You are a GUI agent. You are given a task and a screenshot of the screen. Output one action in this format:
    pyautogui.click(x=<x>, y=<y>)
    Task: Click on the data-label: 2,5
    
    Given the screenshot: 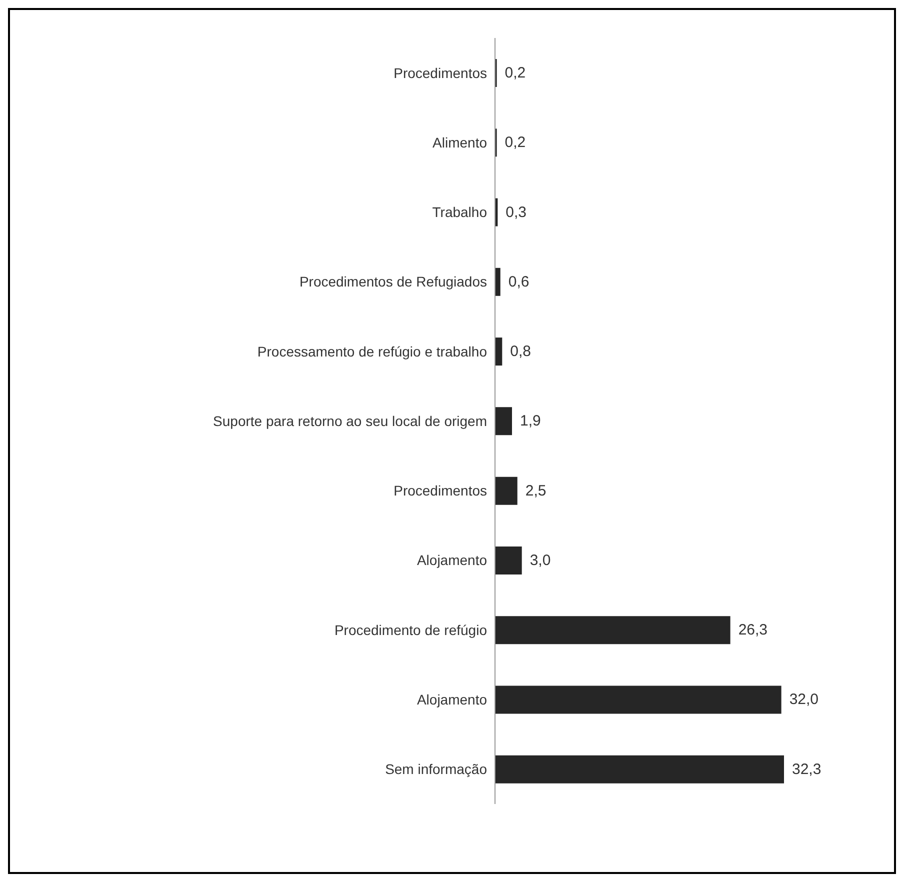 What is the action you would take?
    pyautogui.click(x=535, y=491)
    